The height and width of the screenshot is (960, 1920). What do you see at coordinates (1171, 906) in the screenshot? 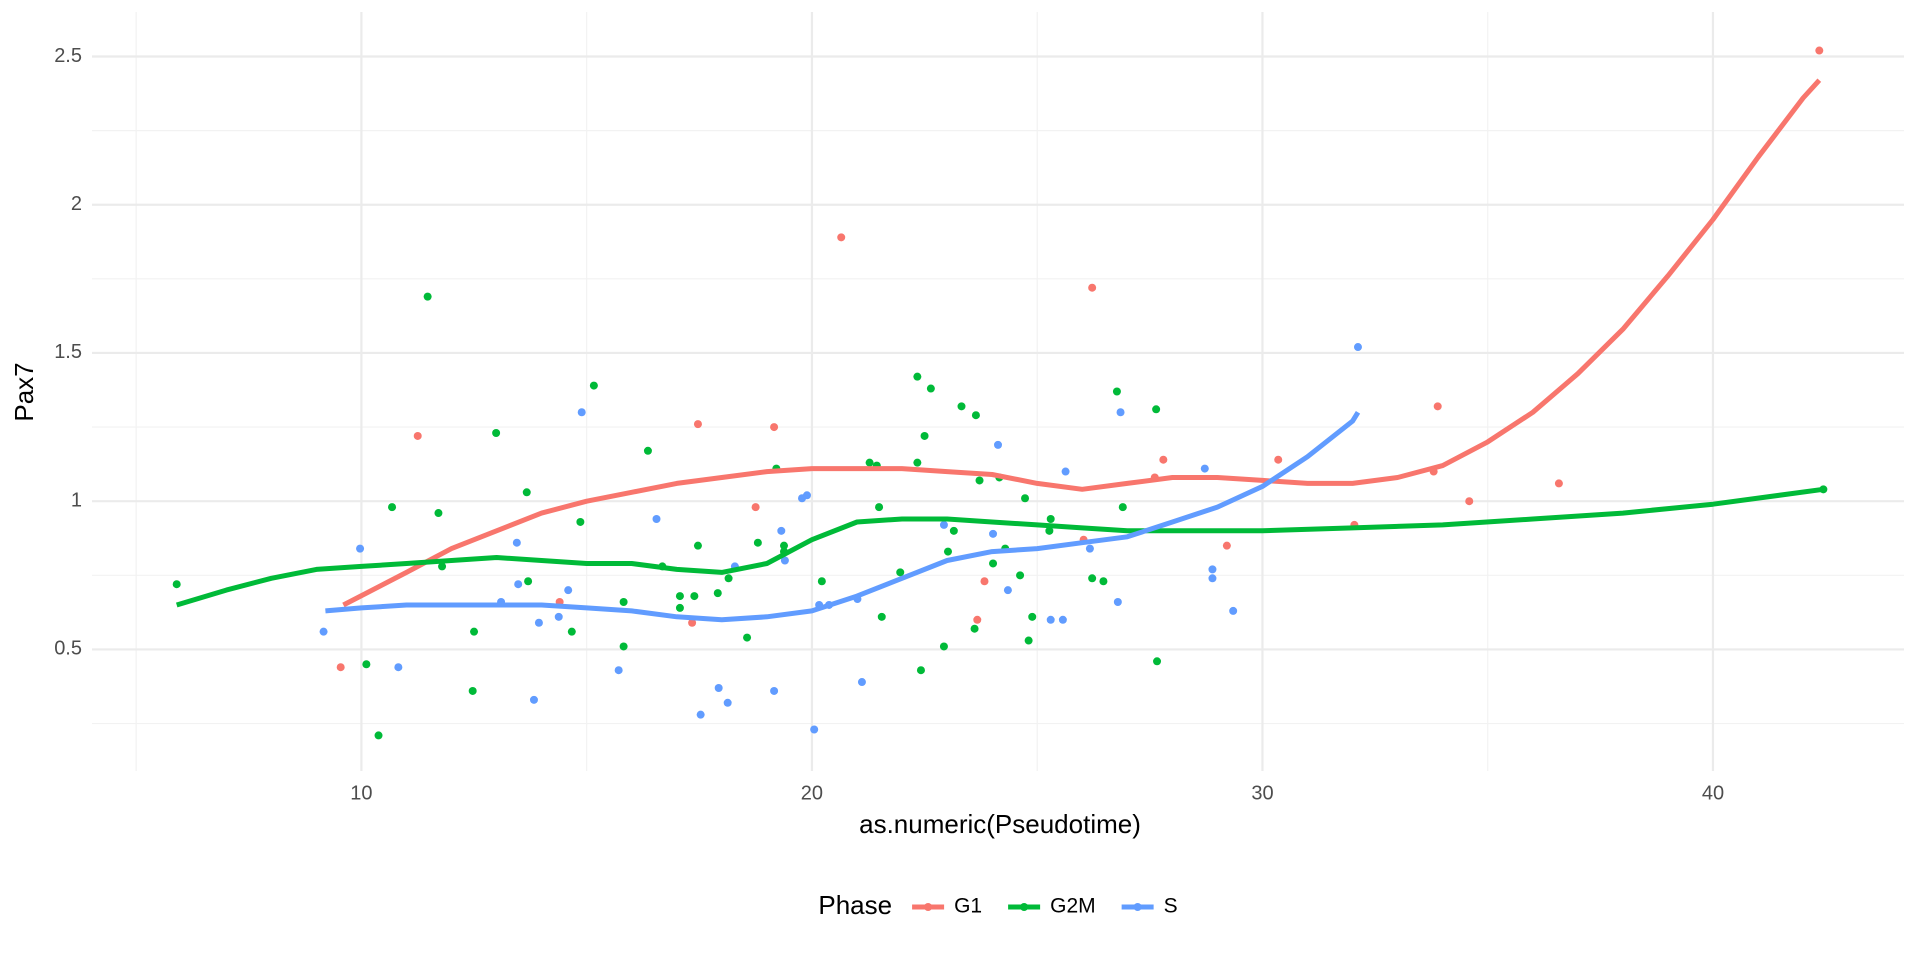
I see `legend-label: S` at bounding box center [1171, 906].